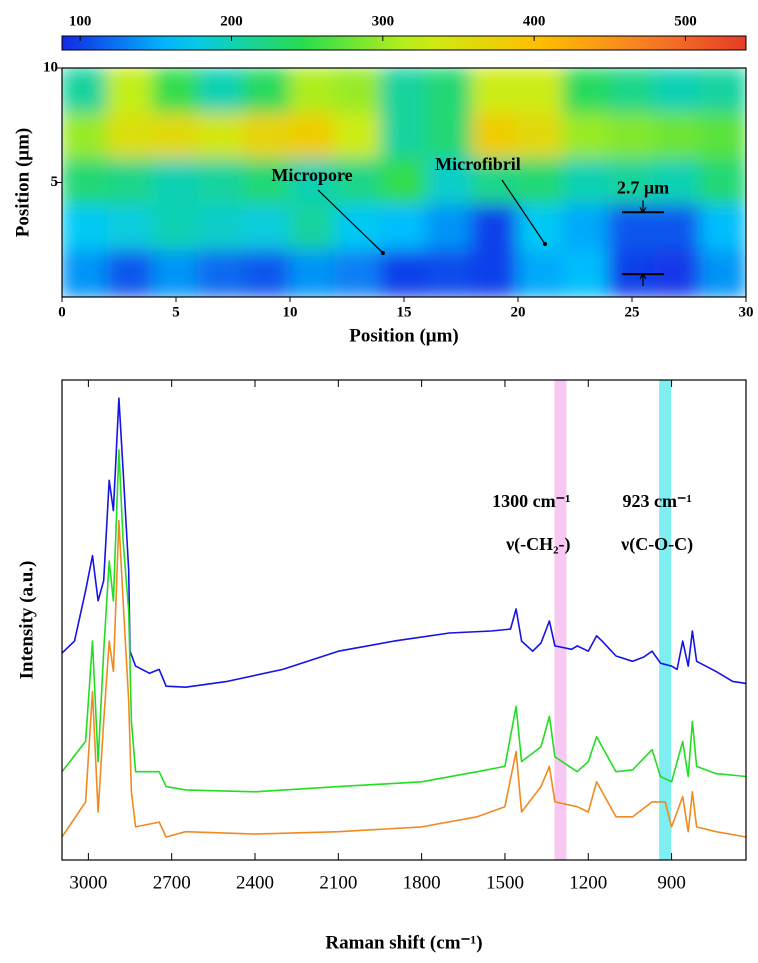 Image resolution: width=758 pixels, height=963 pixels. Describe the element at coordinates (231, 21) in the screenshot. I see `colorbar-tick-label: 200` at that location.